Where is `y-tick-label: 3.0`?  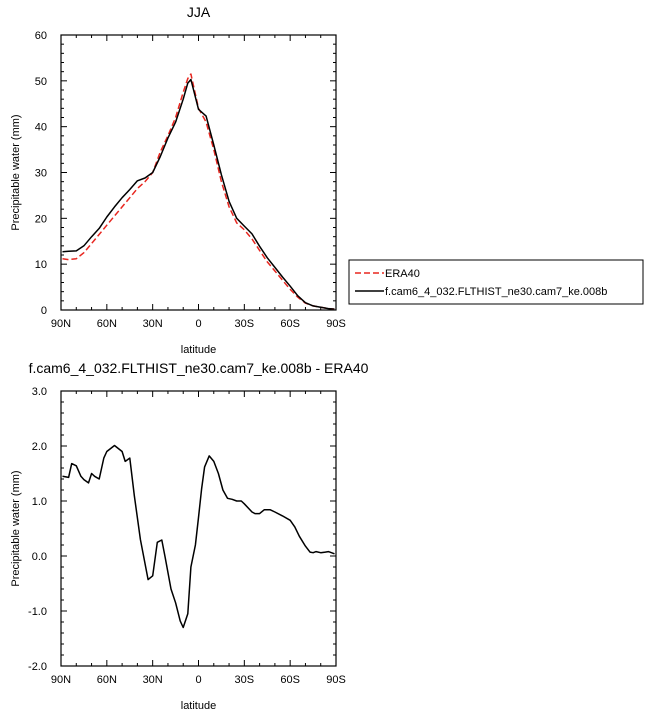 y-tick-label: 3.0 is located at coordinates (39, 392).